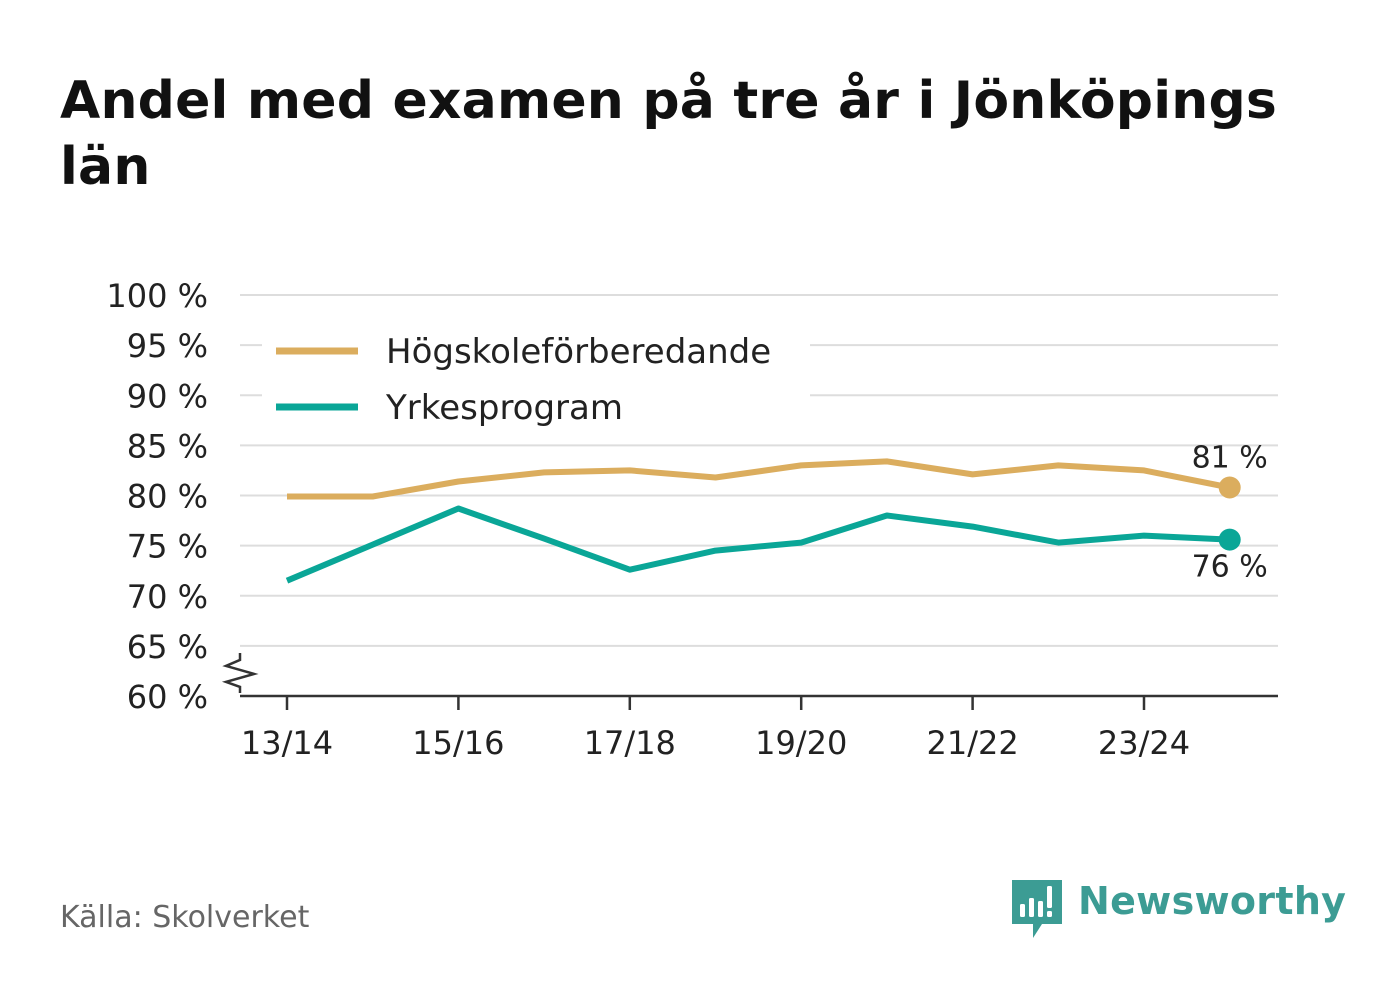 The image size is (1382, 999). Describe the element at coordinates (458, 743) in the screenshot. I see `x-tick-label: 15/16` at that location.